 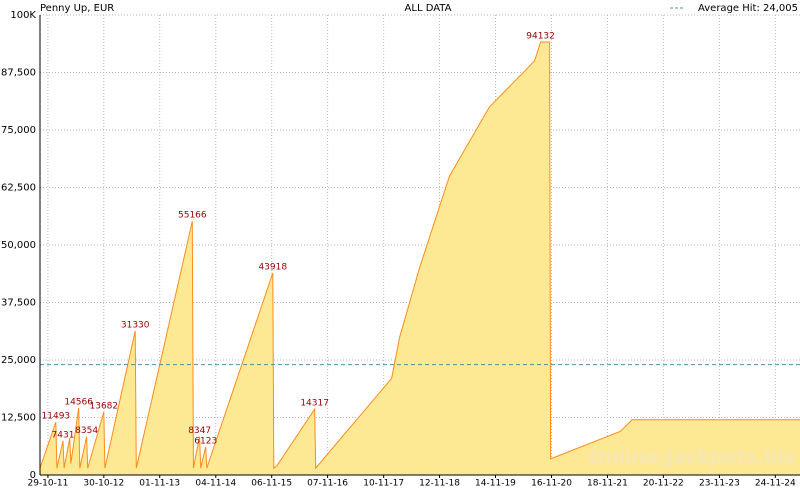 I want to click on legend-label: Average Hit: 24,005, so click(x=748, y=8).